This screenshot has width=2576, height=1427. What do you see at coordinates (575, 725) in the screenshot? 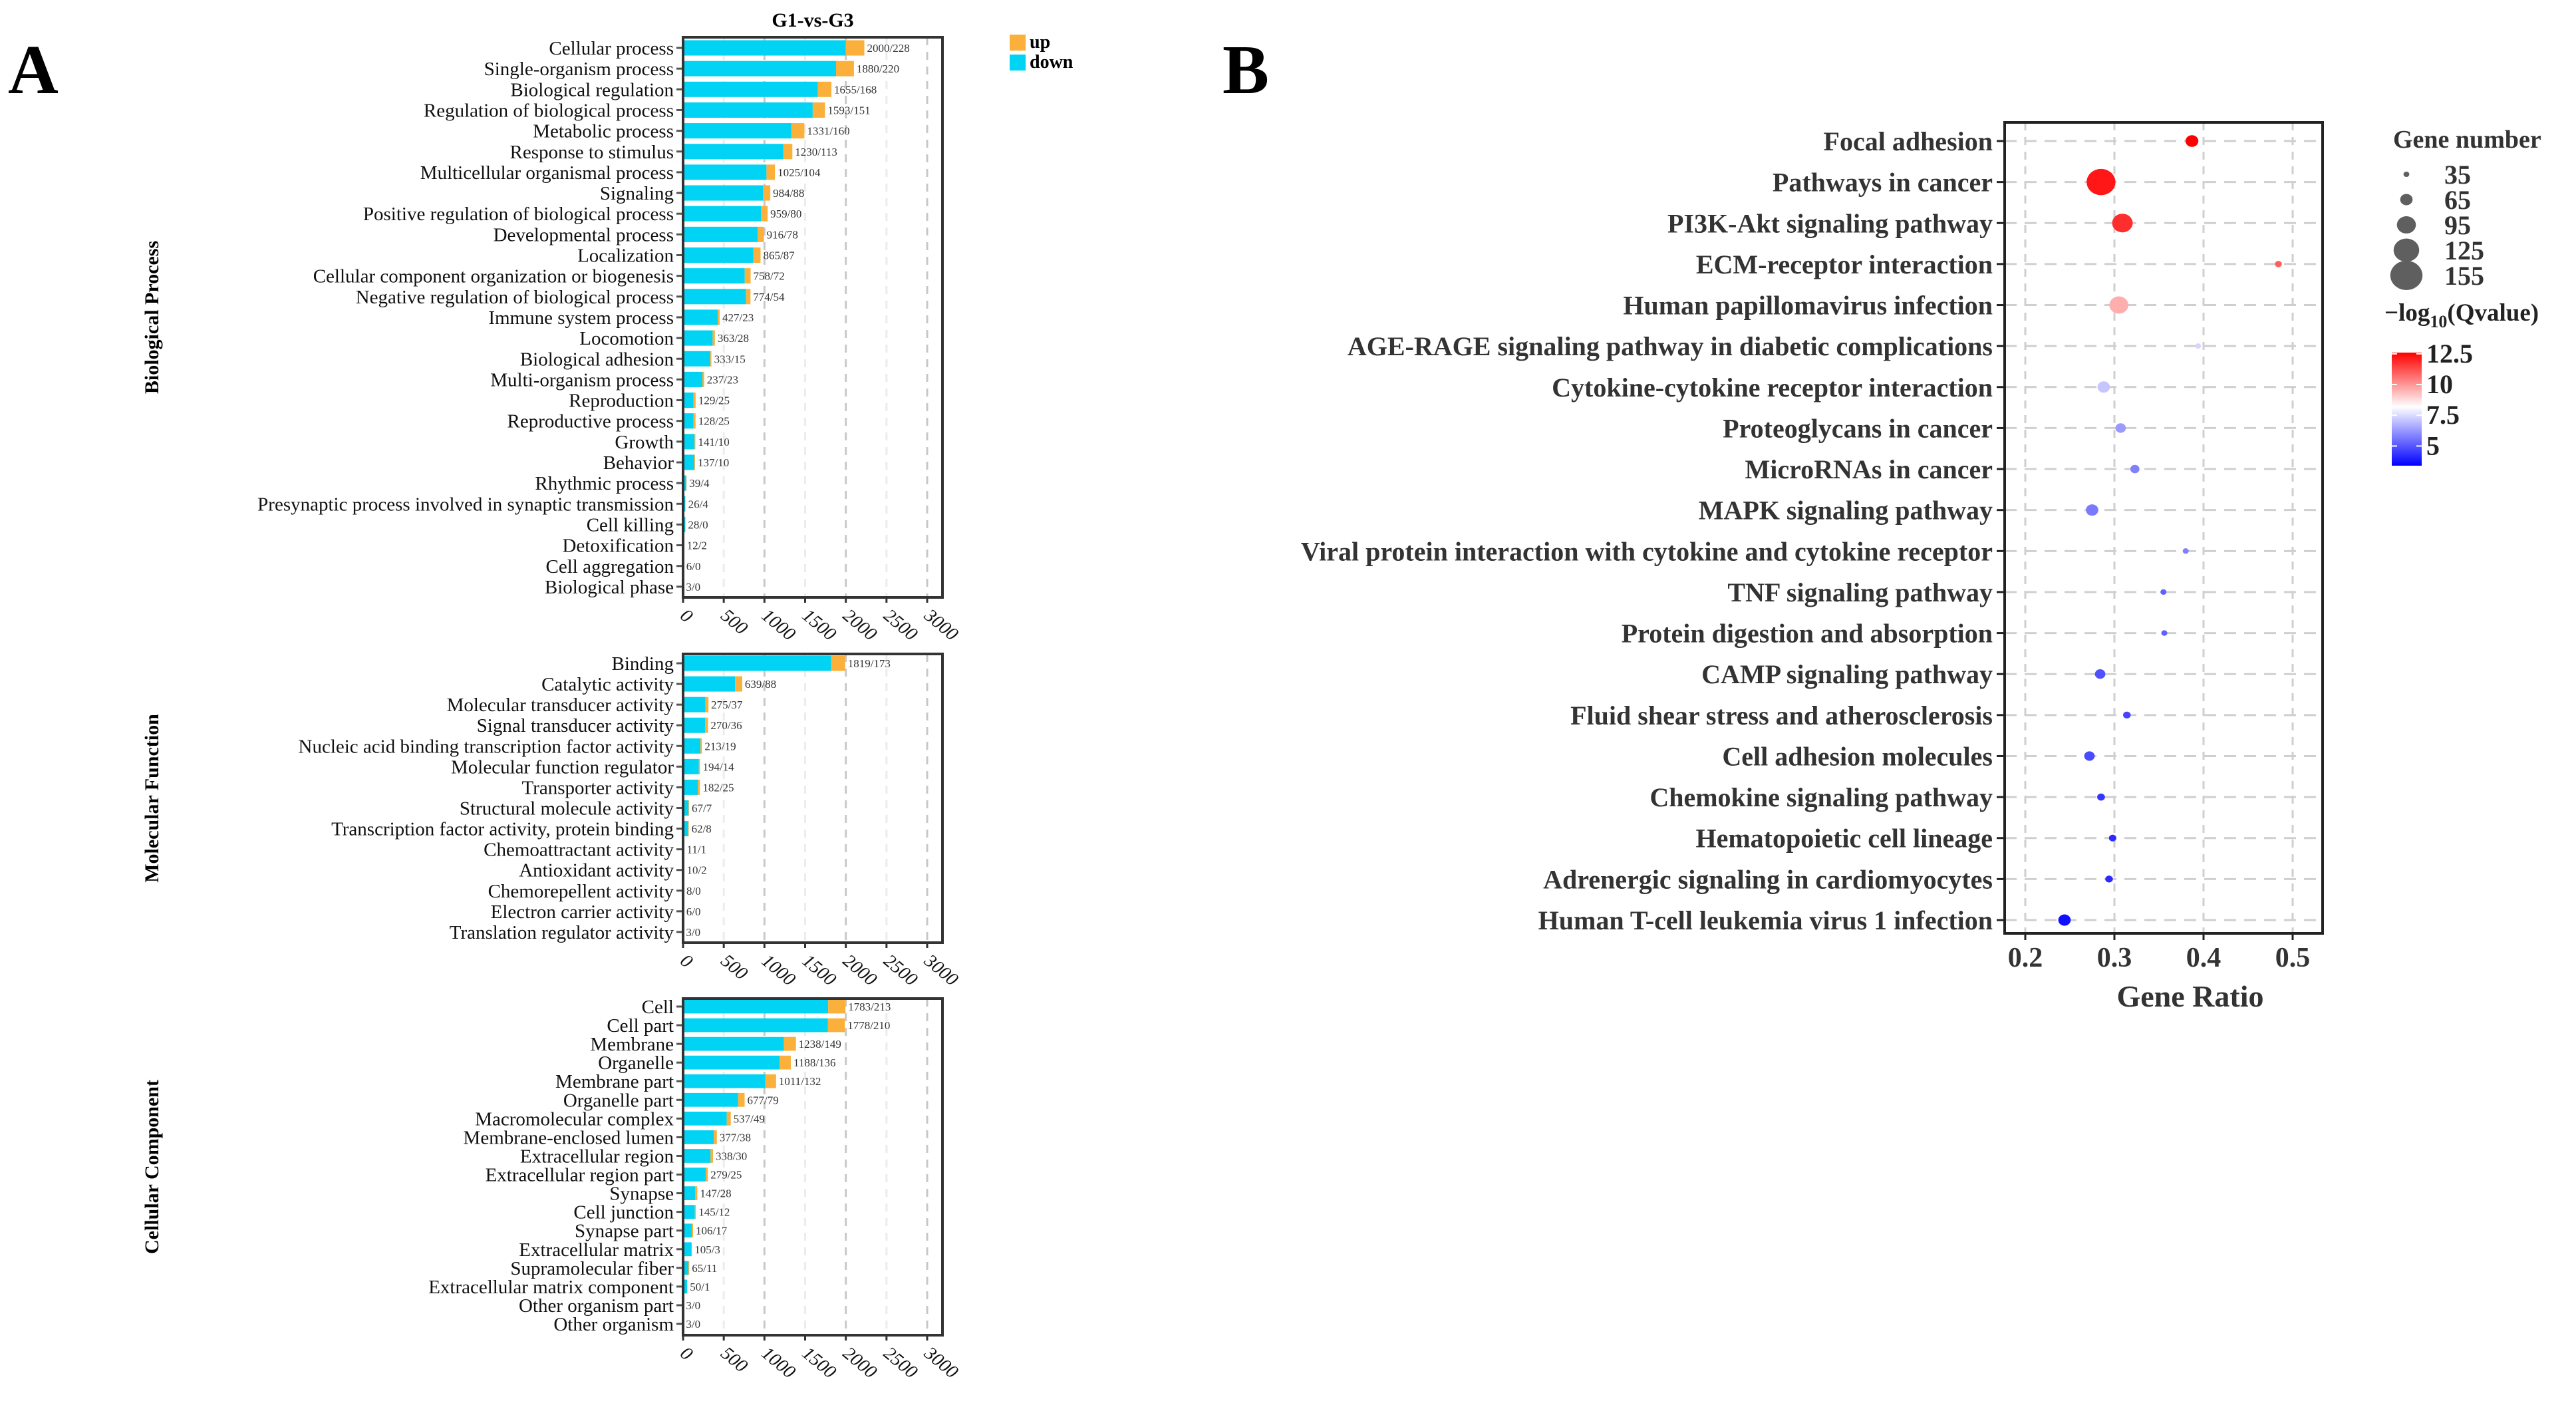
I see `category-label: Signal transducer activity` at bounding box center [575, 725].